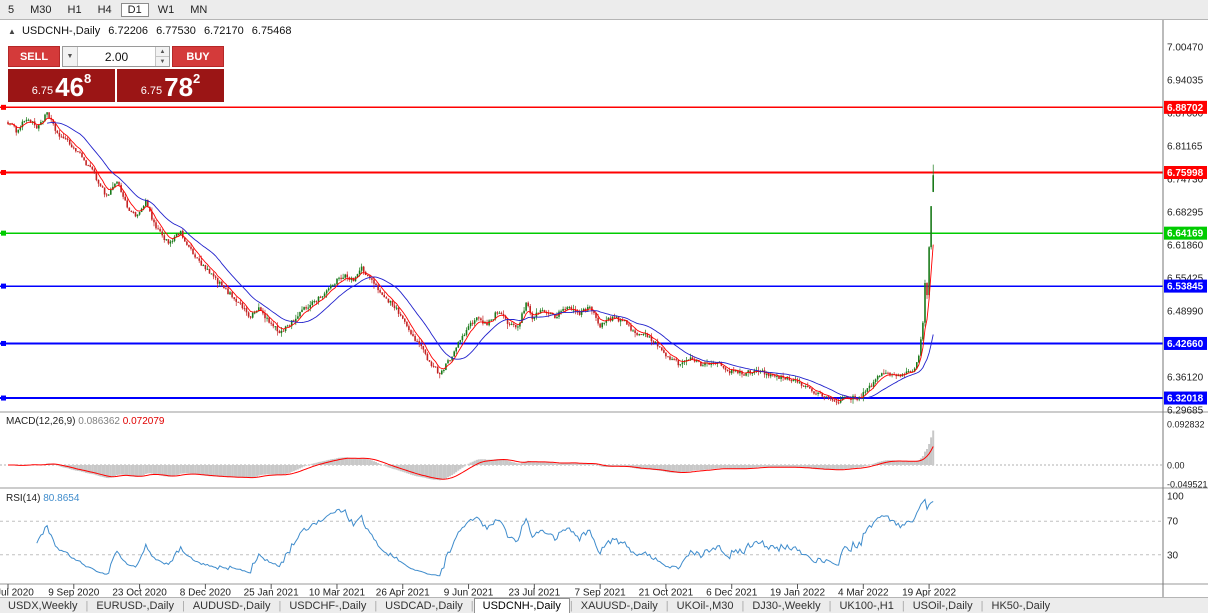  What do you see at coordinates (162, 52) in the screenshot?
I see `volume-increase-icon: ▲` at bounding box center [162, 52].